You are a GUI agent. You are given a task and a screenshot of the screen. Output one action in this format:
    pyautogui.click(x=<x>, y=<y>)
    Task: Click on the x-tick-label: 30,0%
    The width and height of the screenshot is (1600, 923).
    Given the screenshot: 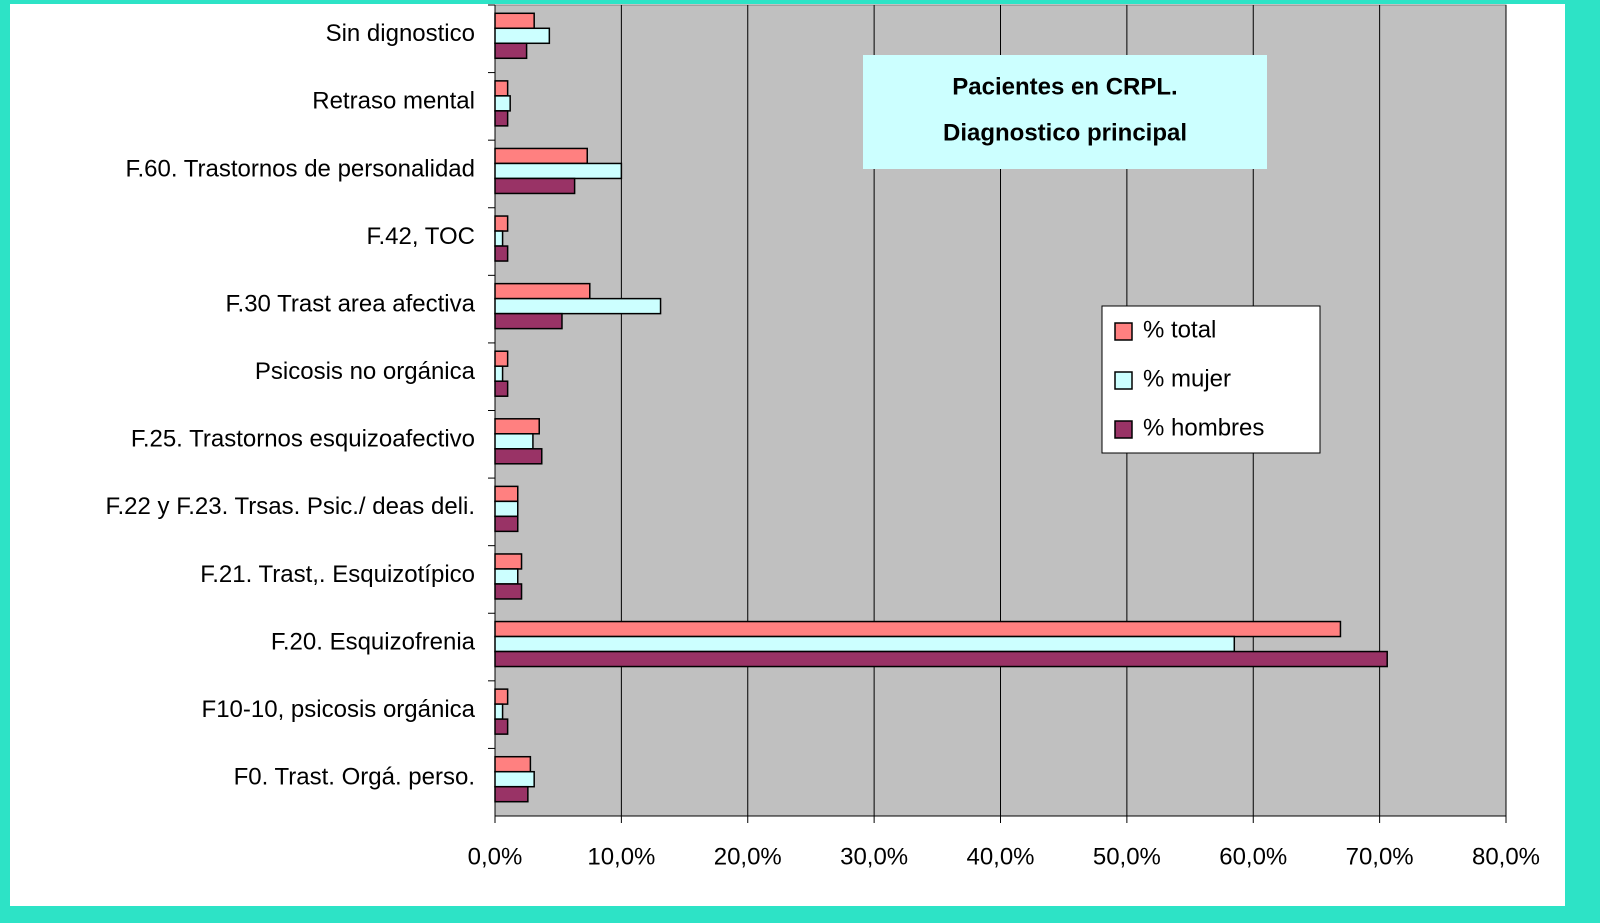 What is the action you would take?
    pyautogui.click(x=874, y=856)
    